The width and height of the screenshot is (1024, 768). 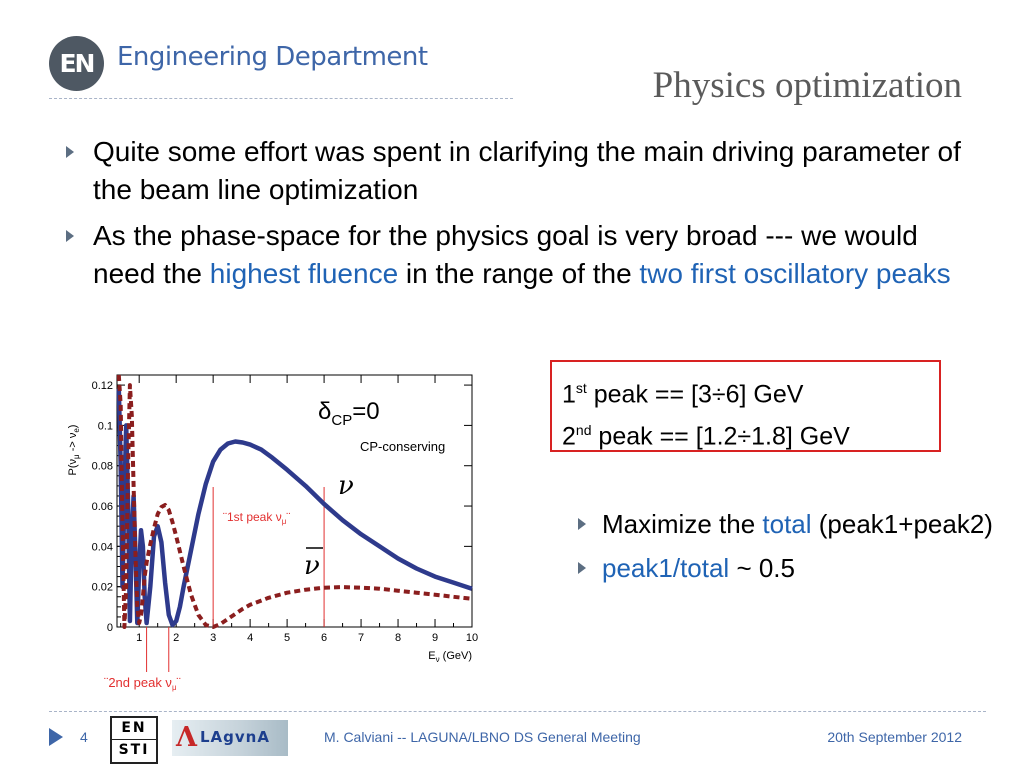 What do you see at coordinates (110, 628) in the screenshot?
I see `y-tick-label: 0` at bounding box center [110, 628].